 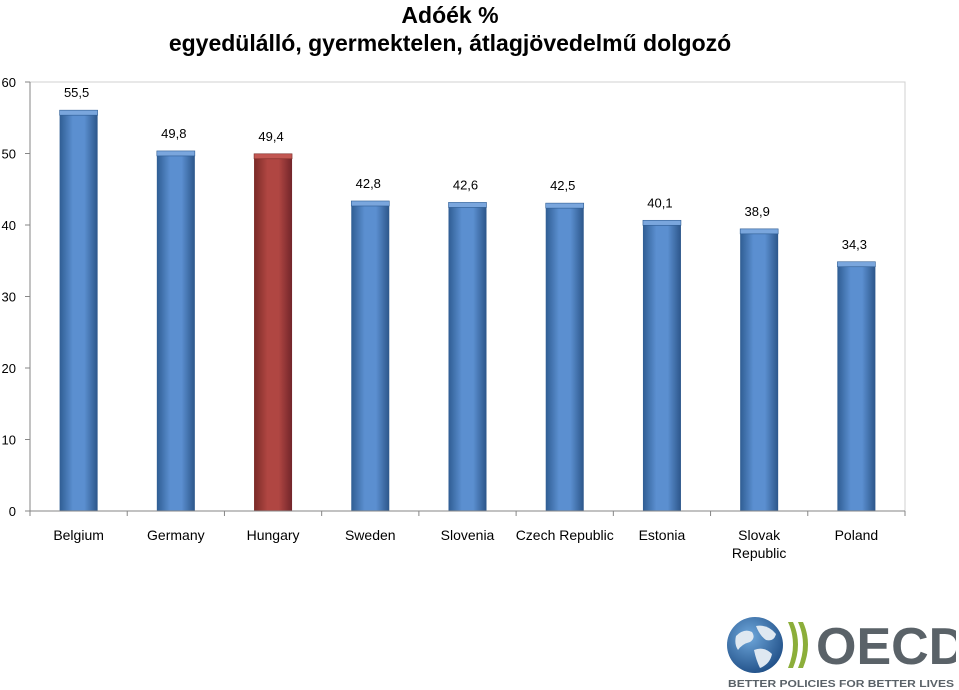 What do you see at coordinates (759, 535) in the screenshot?
I see `x-tick-label: Slovak` at bounding box center [759, 535].